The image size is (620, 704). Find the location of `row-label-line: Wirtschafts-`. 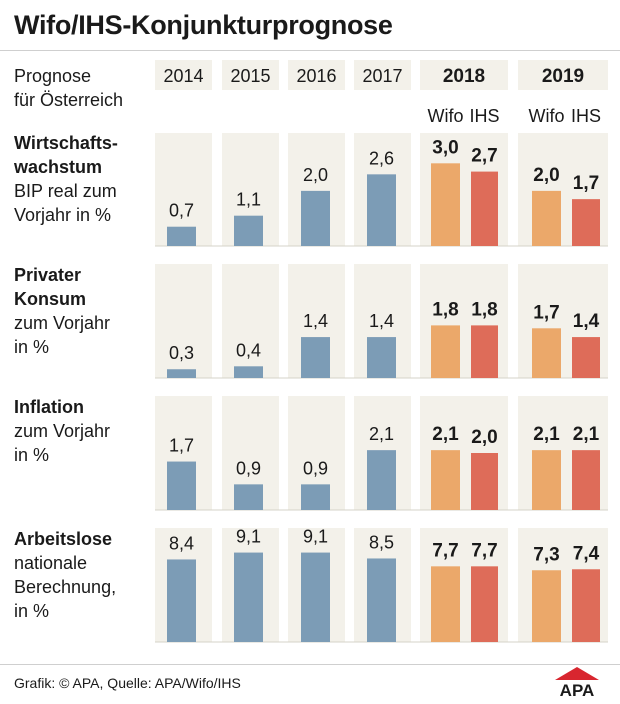

row-label-line: Wirtschafts- is located at coordinates (66, 143).